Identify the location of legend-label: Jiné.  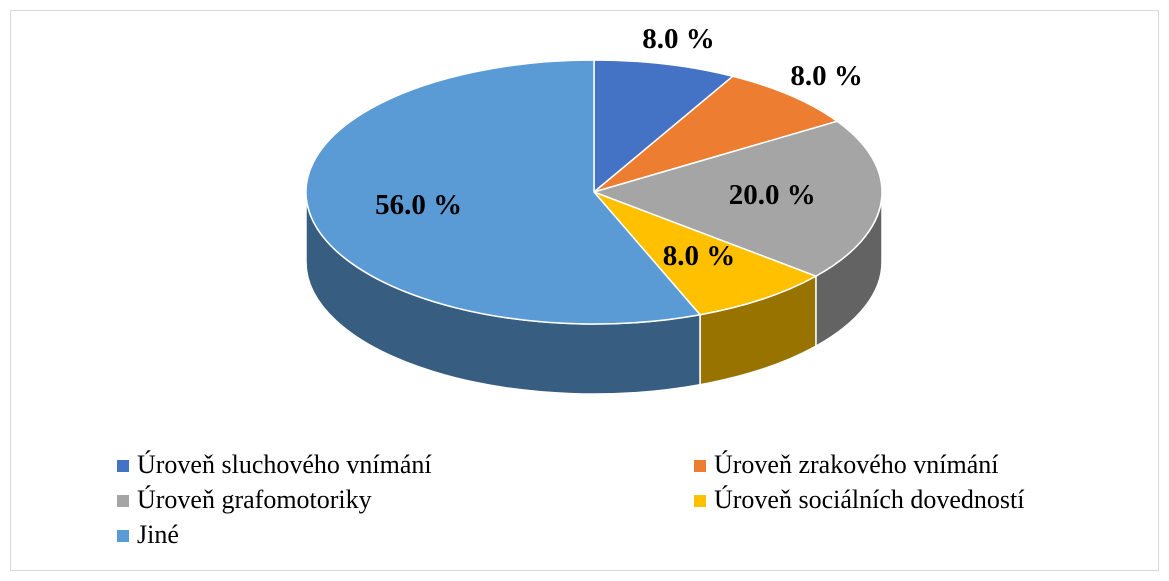
(158, 534).